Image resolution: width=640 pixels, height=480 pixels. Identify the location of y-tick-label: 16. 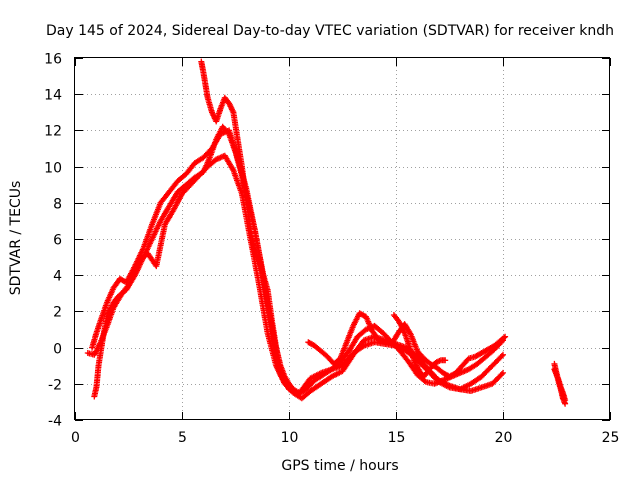
(53, 60).